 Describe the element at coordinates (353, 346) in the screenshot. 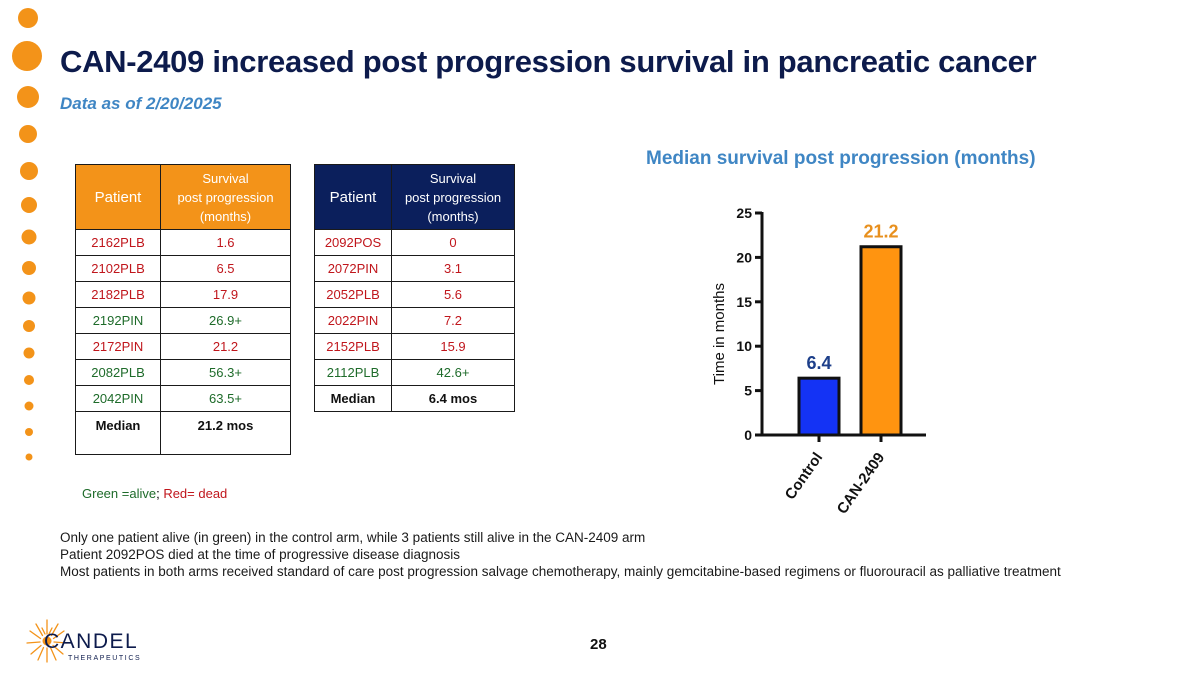

I see `patient-id-cell: 2152PLB` at that location.